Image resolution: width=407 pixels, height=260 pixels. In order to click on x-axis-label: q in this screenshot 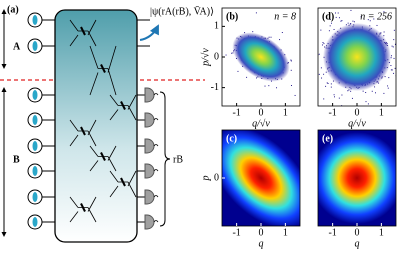, I will do `click(261, 243)`.